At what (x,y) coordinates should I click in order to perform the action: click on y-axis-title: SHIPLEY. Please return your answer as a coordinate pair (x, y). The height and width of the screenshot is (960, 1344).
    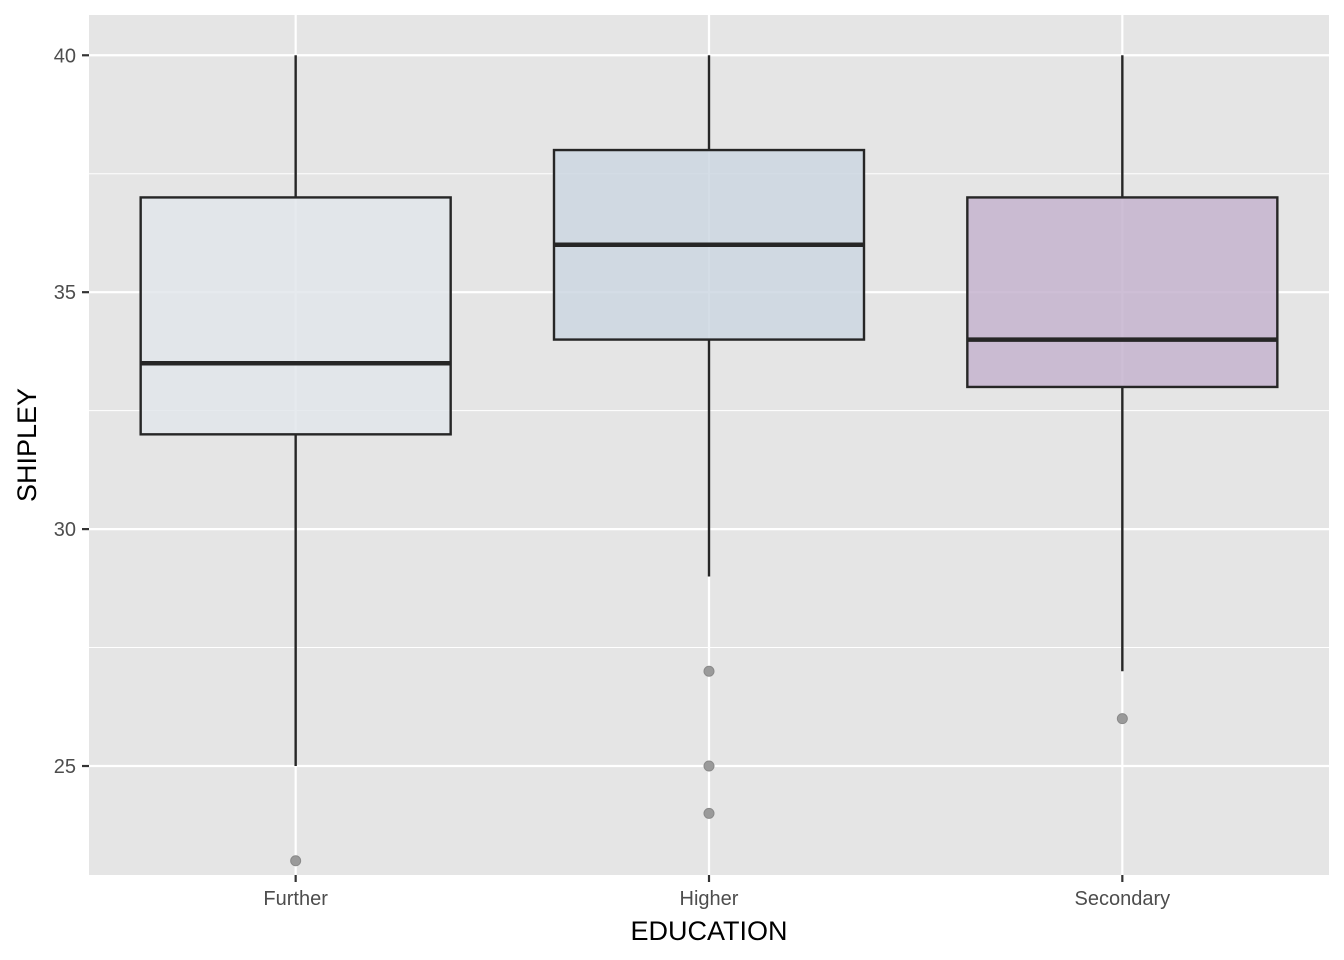
    Looking at the image, I should click on (27, 445).